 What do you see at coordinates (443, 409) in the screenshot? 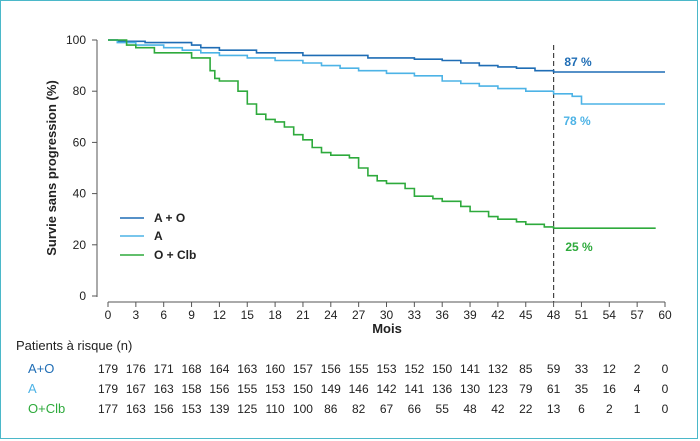
I see `risk-value: 55` at bounding box center [443, 409].